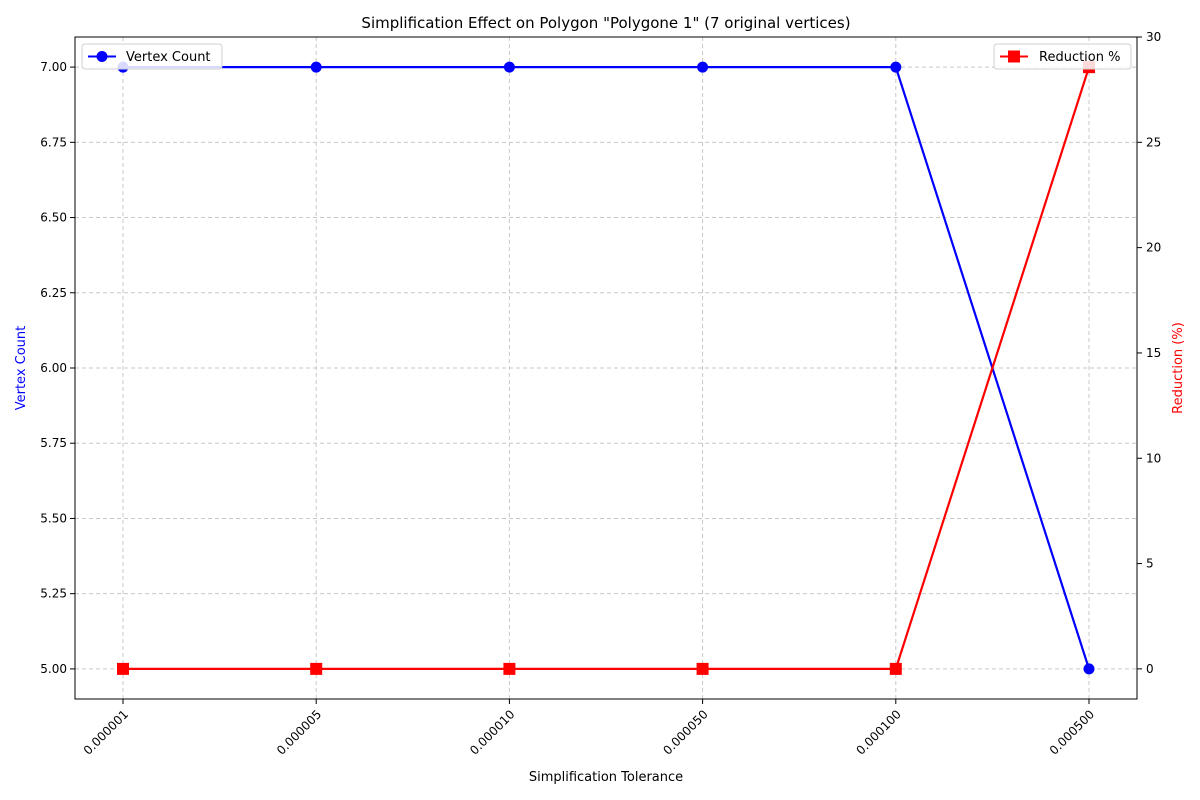 The width and height of the screenshot is (1200, 800). I want to click on x-tick-label: 0.000050, so click(685, 732).